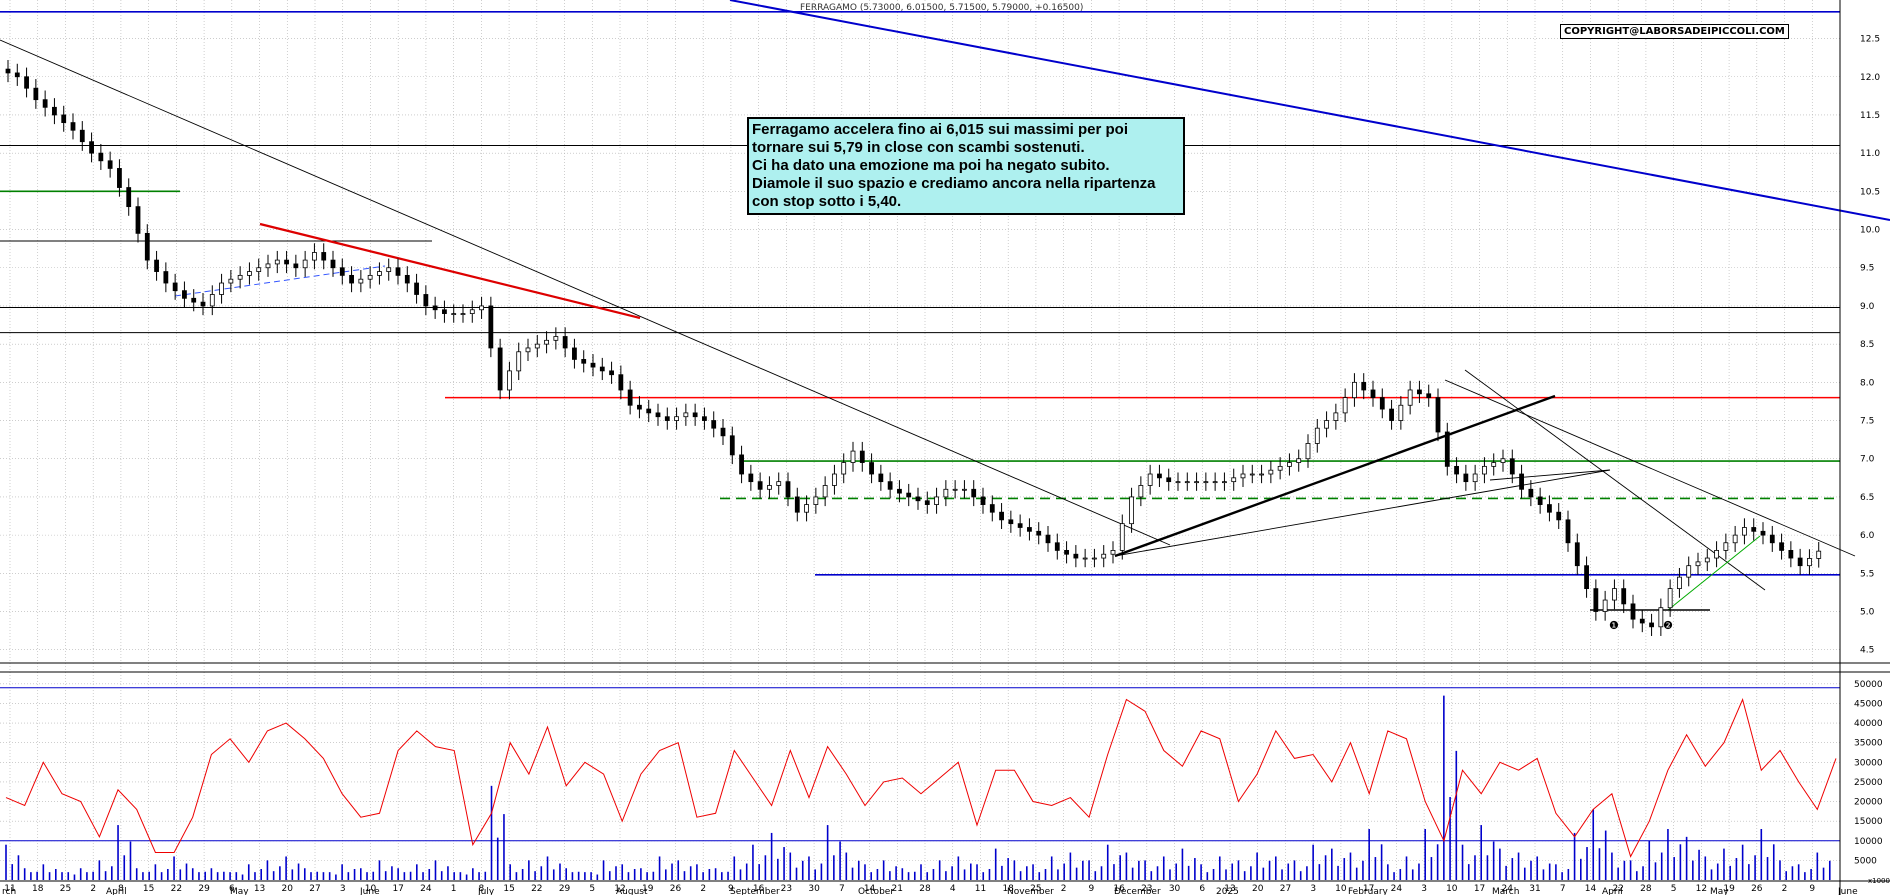  What do you see at coordinates (204, 889) in the screenshot?
I see `date-tick-label: 29` at bounding box center [204, 889].